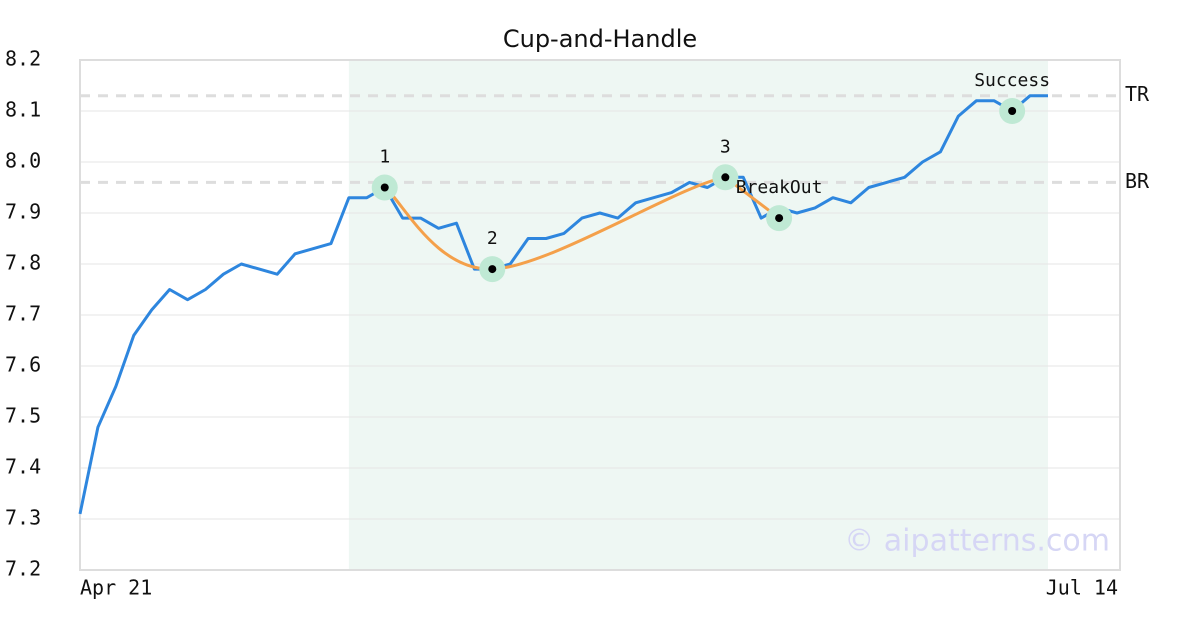 This screenshot has height=630, width=1200. Describe the element at coordinates (1137, 94) in the screenshot. I see `level-label: TR` at that location.